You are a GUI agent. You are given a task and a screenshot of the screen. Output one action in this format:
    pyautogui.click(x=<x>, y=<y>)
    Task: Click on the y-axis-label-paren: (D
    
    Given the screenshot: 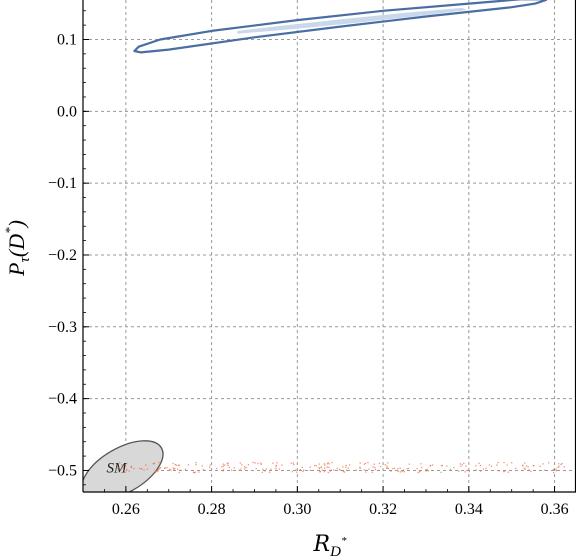 What is the action you would take?
    pyautogui.click(x=16, y=245)
    